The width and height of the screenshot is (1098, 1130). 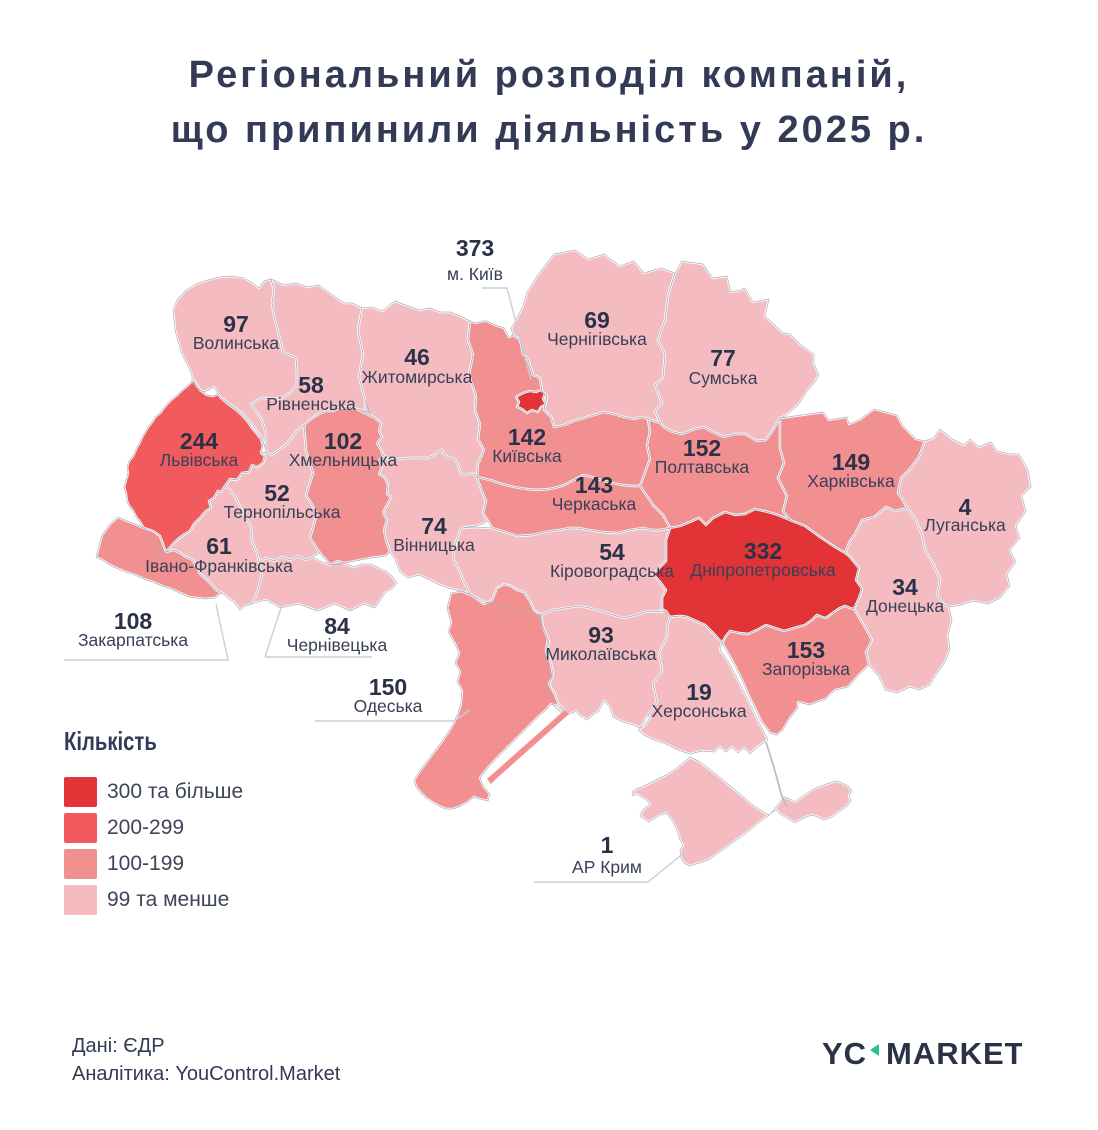 What do you see at coordinates (762, 570) in the screenshot?
I see `svg-text: Дніпропетровська` at bounding box center [762, 570].